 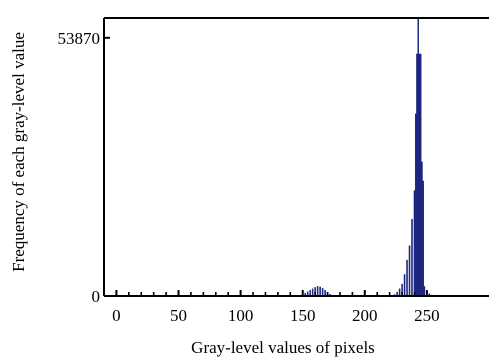 What do you see at coordinates (79, 38) in the screenshot?
I see `y-tick-label: 53870` at bounding box center [79, 38].